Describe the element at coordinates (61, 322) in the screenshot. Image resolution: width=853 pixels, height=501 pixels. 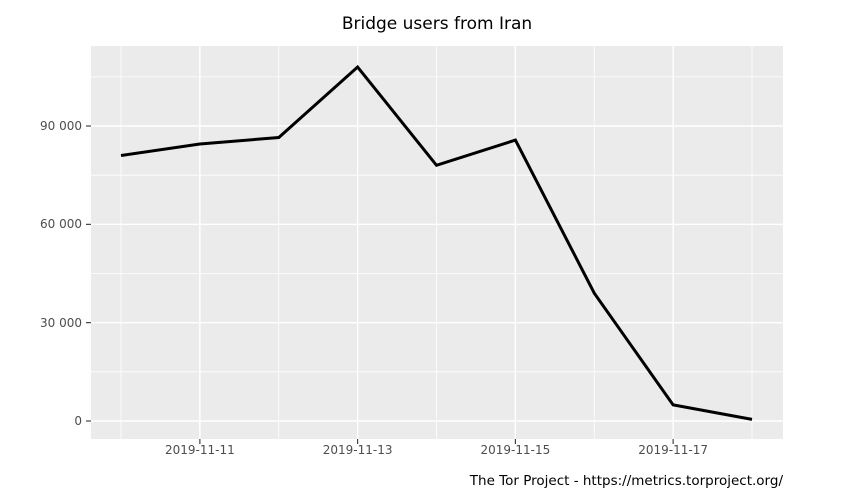
I see `y-axis-tick-label: 30 000` at that location.